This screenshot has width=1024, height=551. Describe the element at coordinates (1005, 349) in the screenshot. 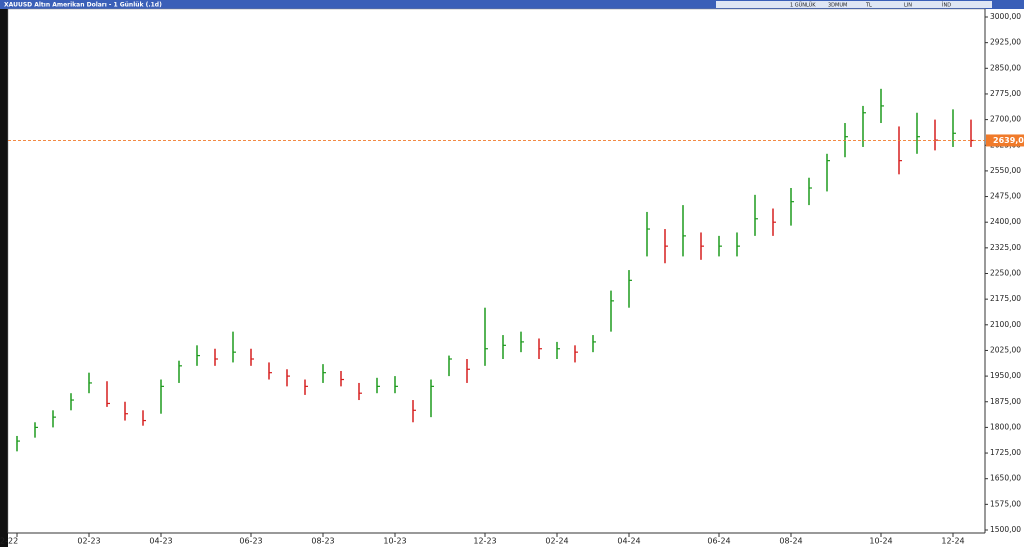

I see `y-tick-label: 2025,00` at that location.